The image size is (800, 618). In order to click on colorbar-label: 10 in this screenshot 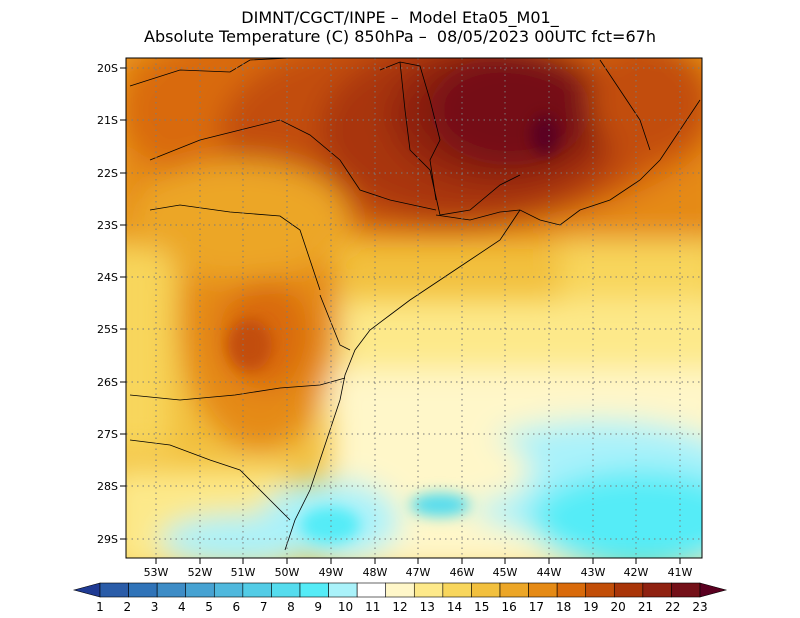, I will do `click(345, 607)`.